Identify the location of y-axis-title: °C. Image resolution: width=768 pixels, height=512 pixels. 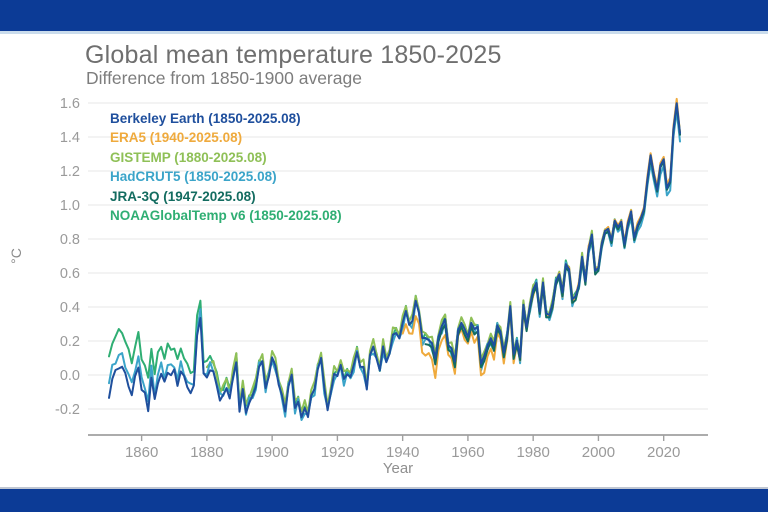
(15, 256).